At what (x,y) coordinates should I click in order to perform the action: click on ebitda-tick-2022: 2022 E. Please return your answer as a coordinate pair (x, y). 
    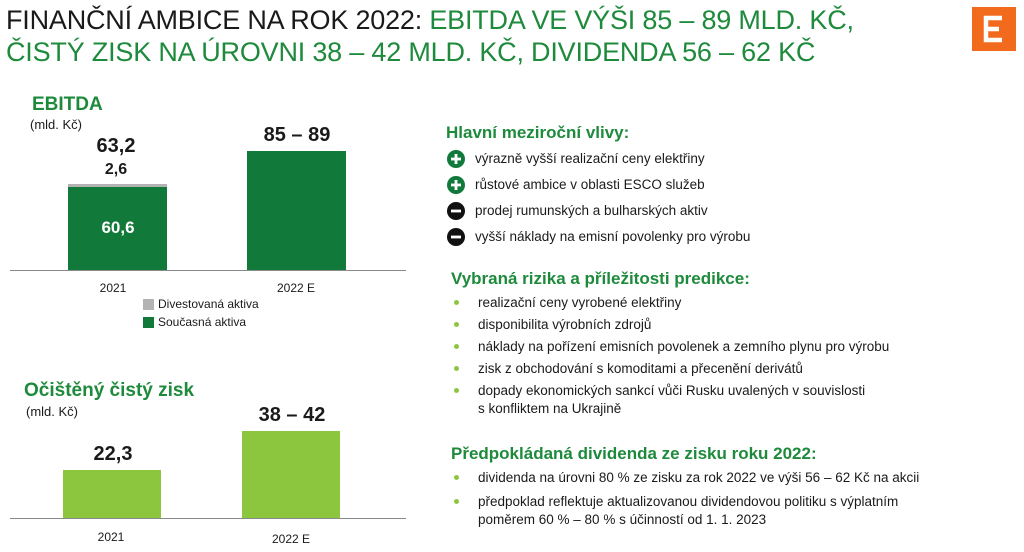
    Looking at the image, I should click on (296, 288).